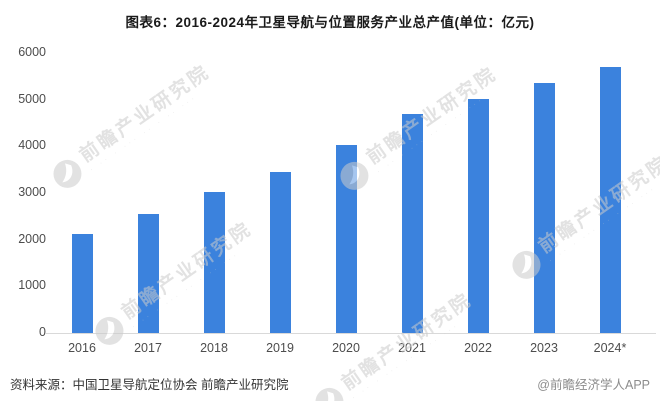 The height and width of the screenshot is (401, 660). I want to click on x-tick-label: 2020, so click(346, 348).